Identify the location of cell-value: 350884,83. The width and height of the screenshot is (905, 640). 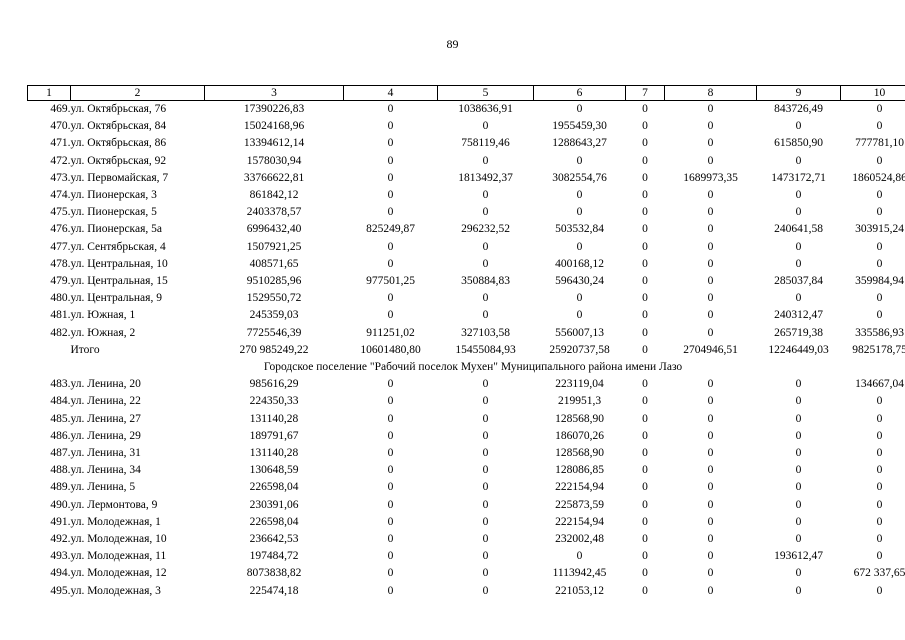
(485, 281).